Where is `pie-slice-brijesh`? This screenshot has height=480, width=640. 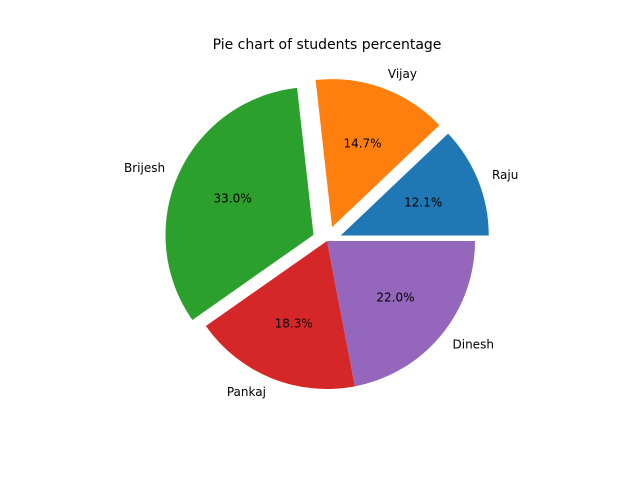 pie-slice-brijesh is located at coordinates (239, 203).